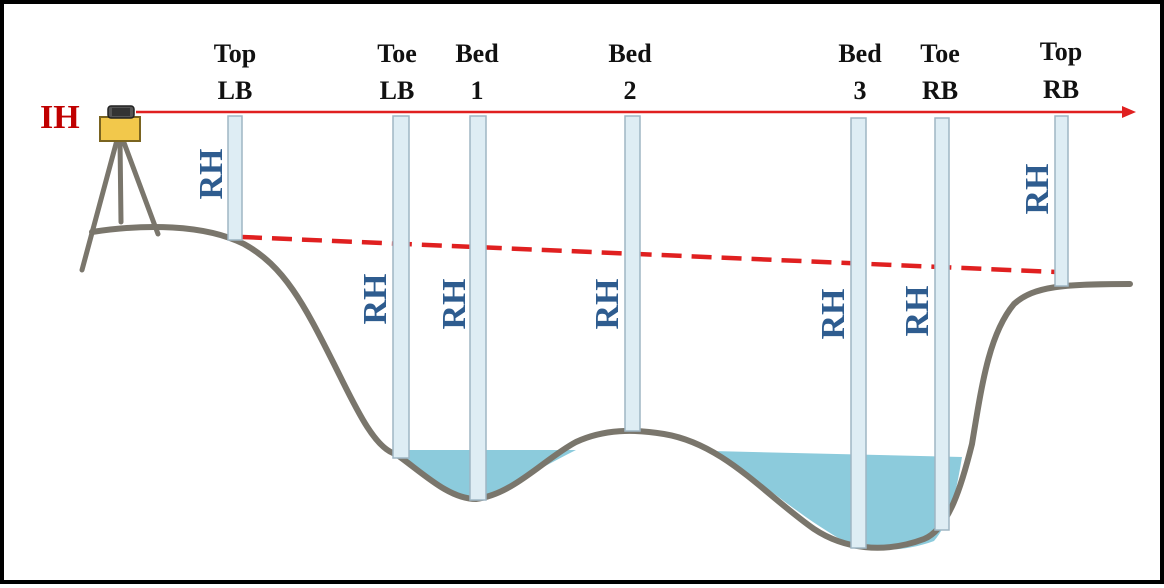  What do you see at coordinates (235, 178) in the screenshot?
I see `rod-top-lb` at bounding box center [235, 178].